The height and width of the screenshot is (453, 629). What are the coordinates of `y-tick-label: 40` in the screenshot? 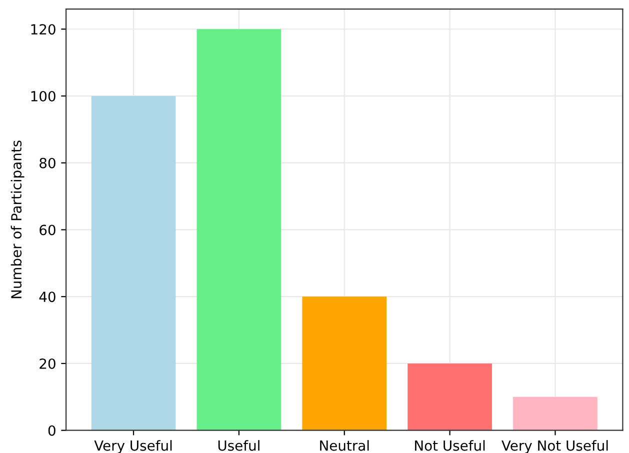 It's located at (47, 297).